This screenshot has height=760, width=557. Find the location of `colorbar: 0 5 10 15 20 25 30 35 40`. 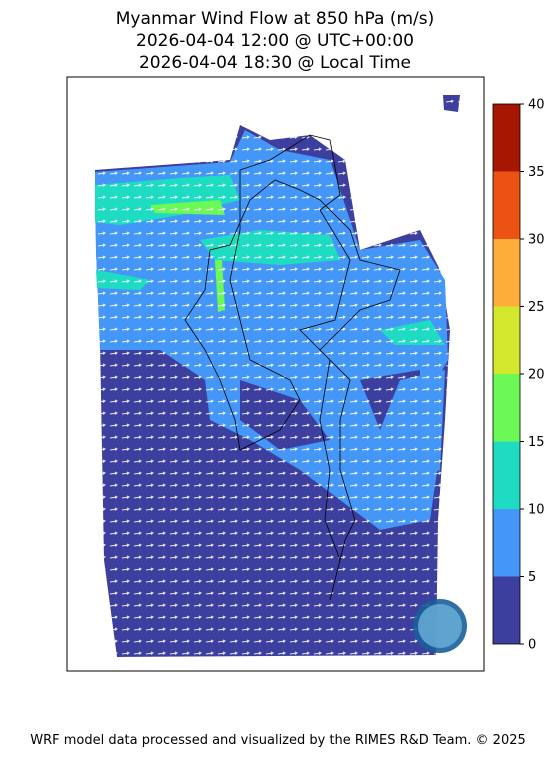

colorbar: 0 5 10 15 20 25 30 35 40 is located at coordinates (518, 375).